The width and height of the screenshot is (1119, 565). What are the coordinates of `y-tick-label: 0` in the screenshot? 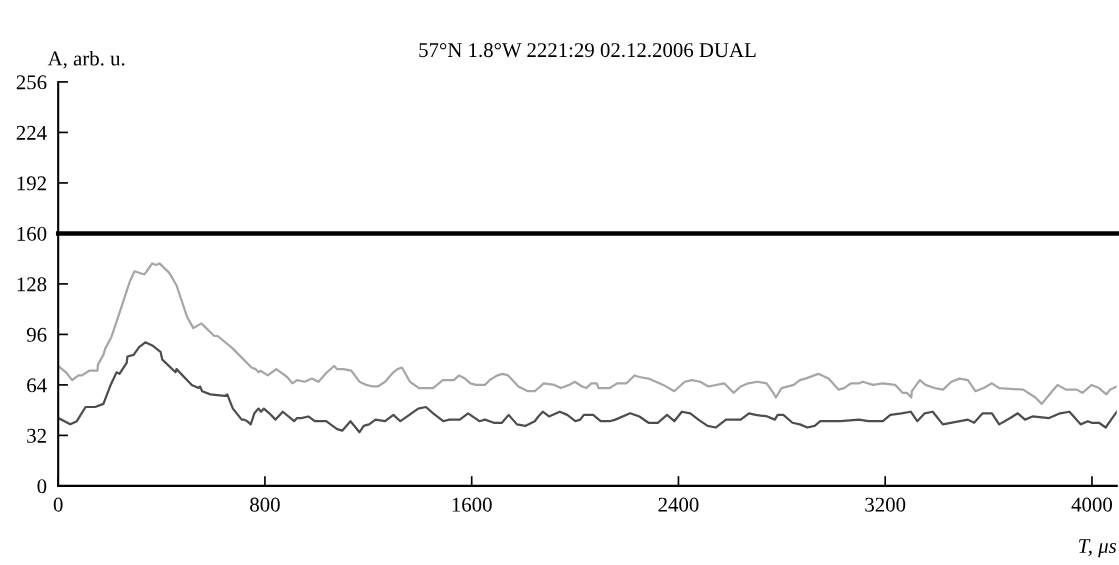 It's located at (42, 486).